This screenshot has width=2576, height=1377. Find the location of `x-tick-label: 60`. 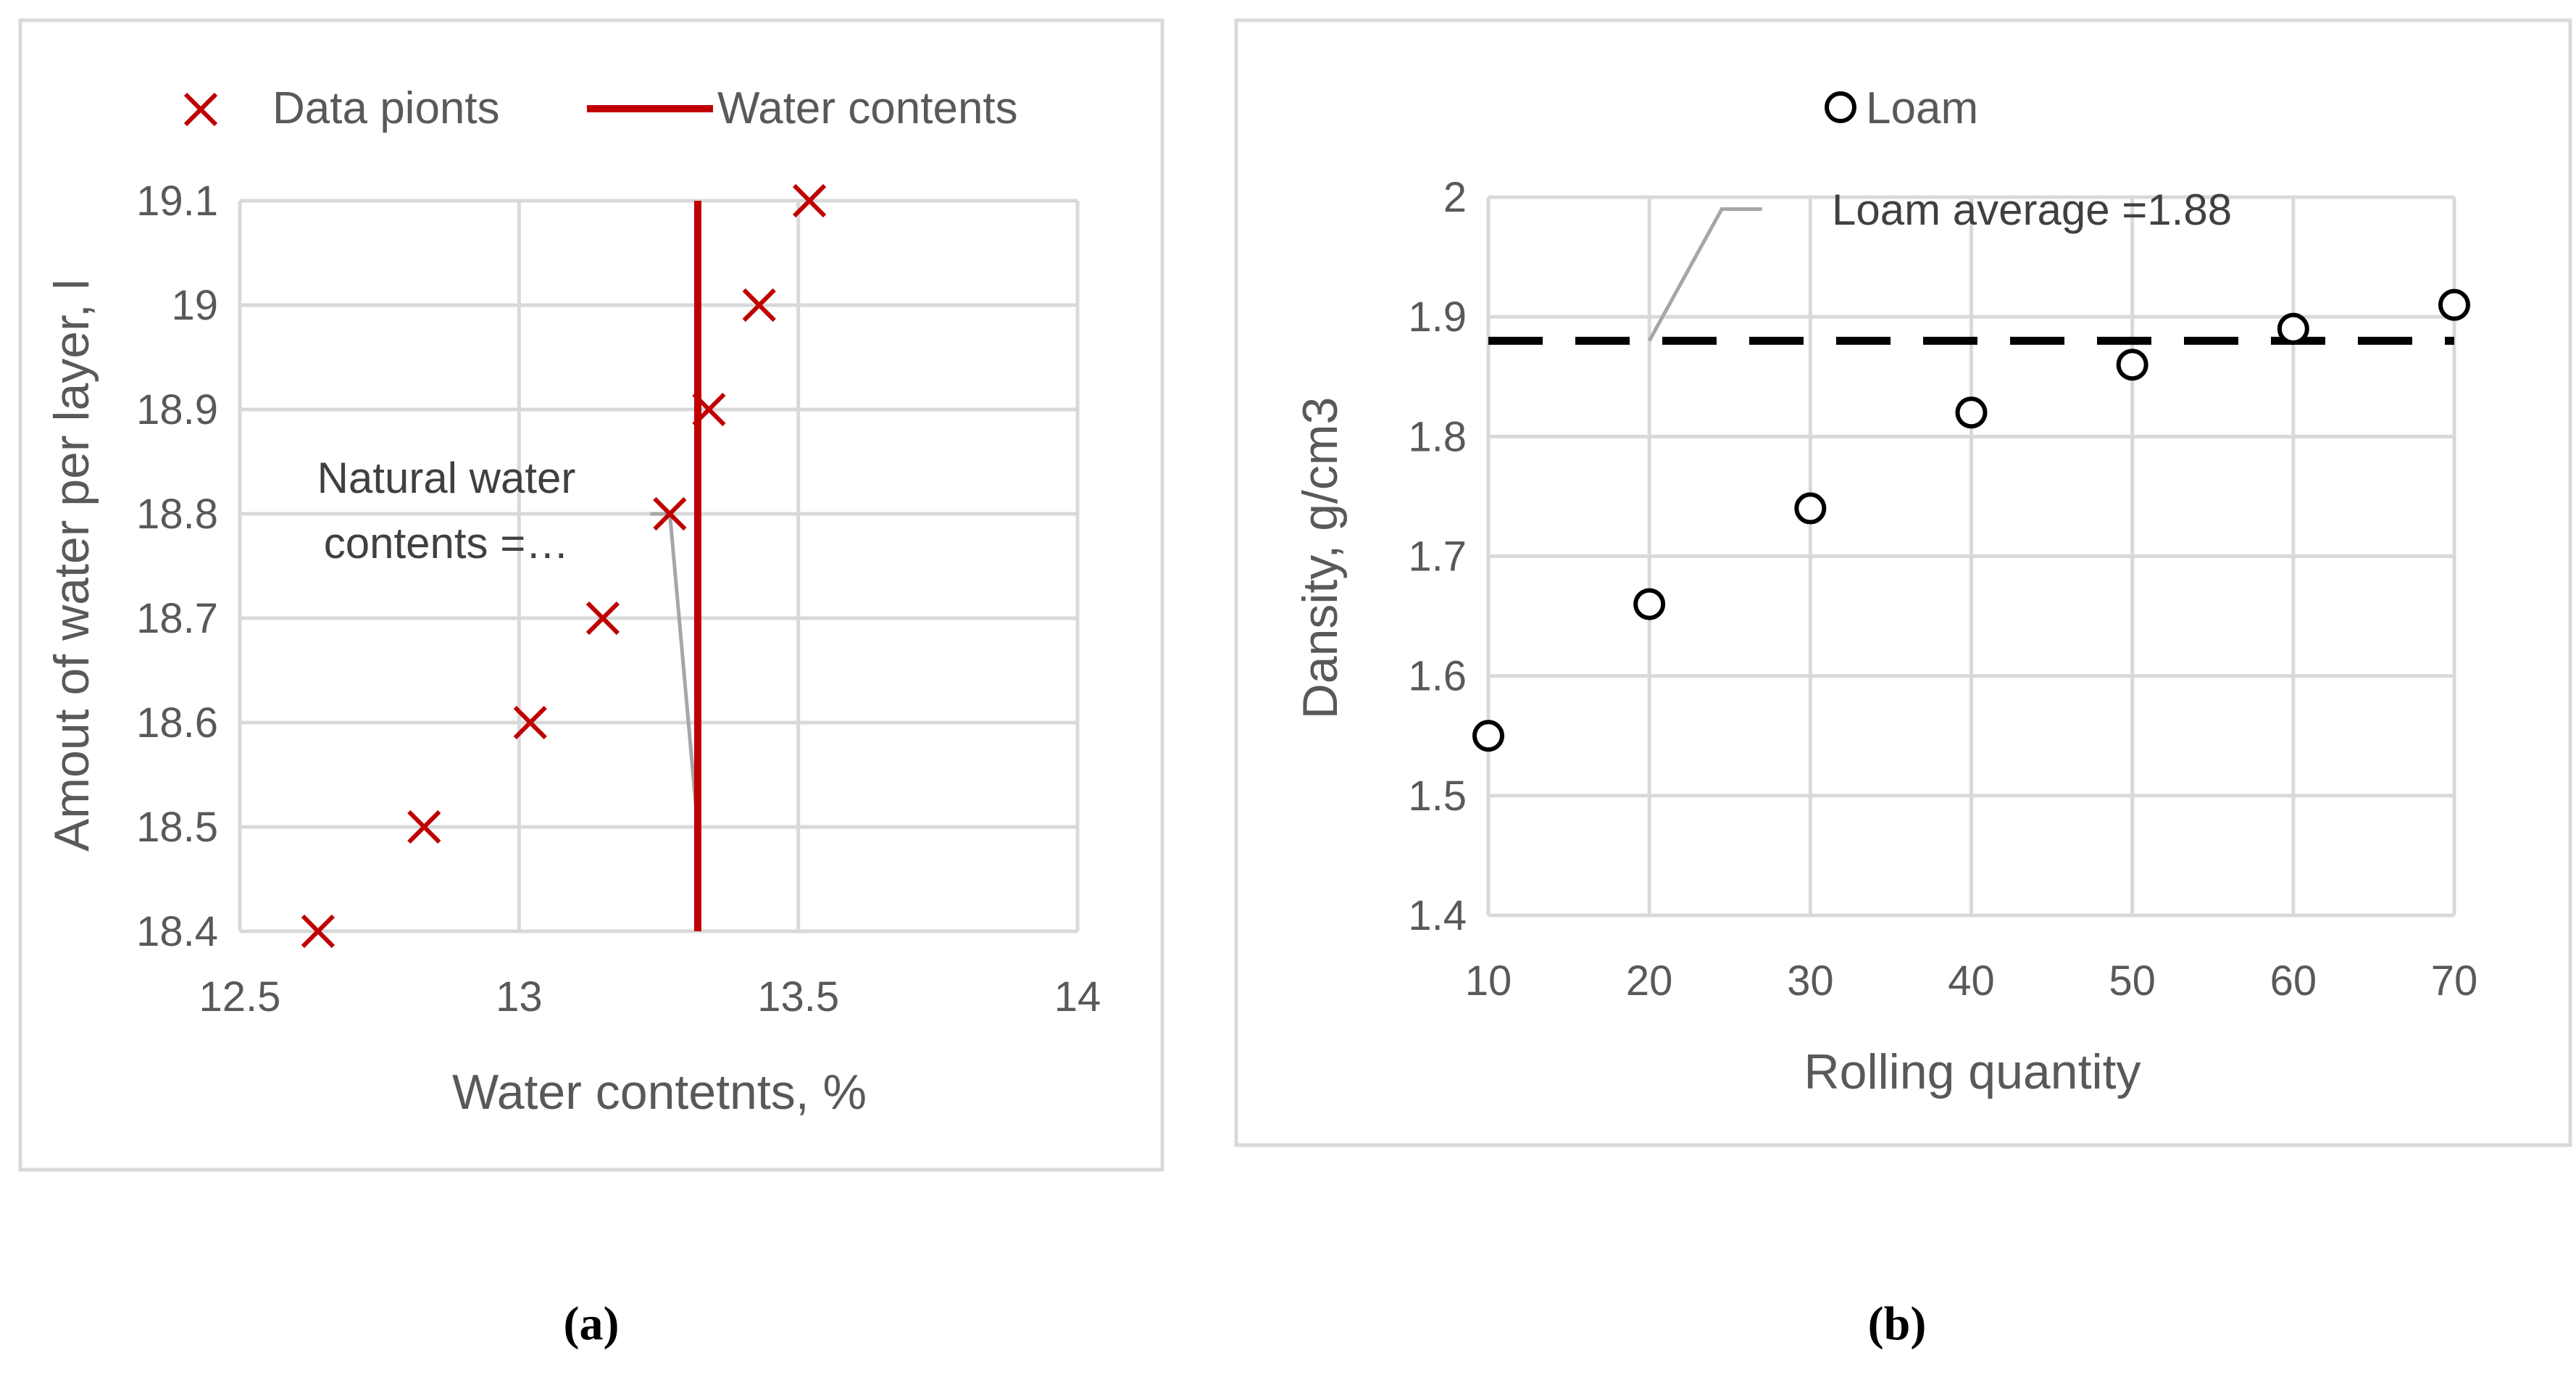

x-tick-label: 60 is located at coordinates (2293, 980).